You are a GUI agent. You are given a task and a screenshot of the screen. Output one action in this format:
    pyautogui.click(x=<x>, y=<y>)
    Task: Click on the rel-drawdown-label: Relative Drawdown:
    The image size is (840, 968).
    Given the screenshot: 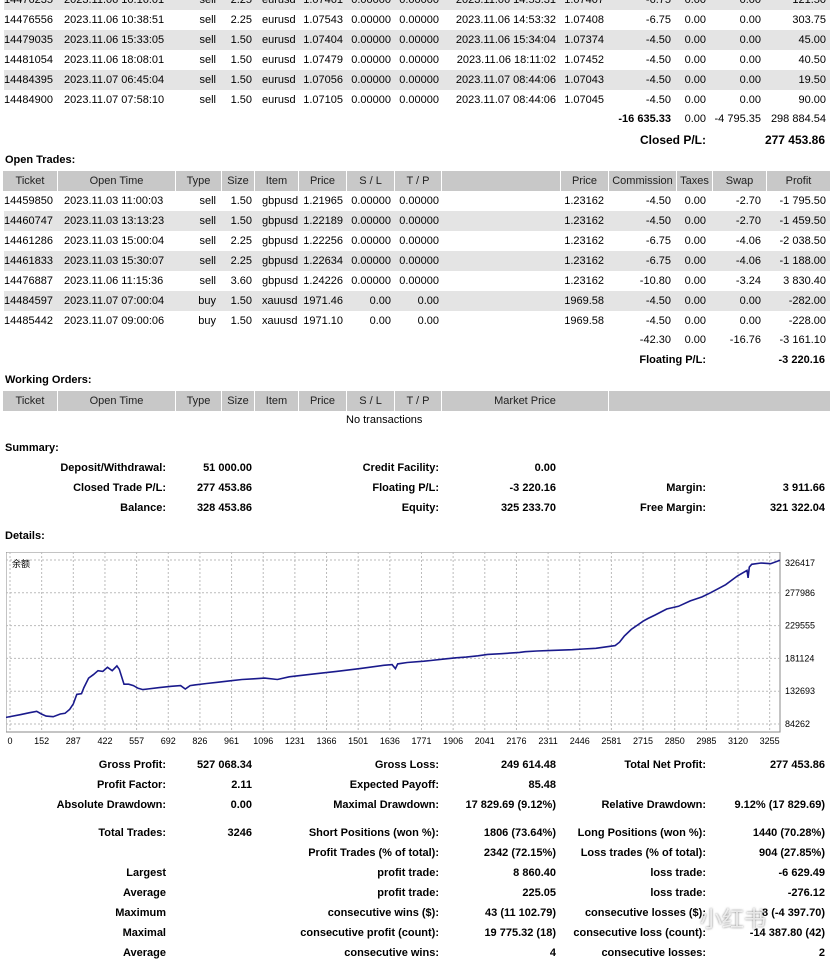 What is the action you would take?
    pyautogui.click(x=653, y=805)
    